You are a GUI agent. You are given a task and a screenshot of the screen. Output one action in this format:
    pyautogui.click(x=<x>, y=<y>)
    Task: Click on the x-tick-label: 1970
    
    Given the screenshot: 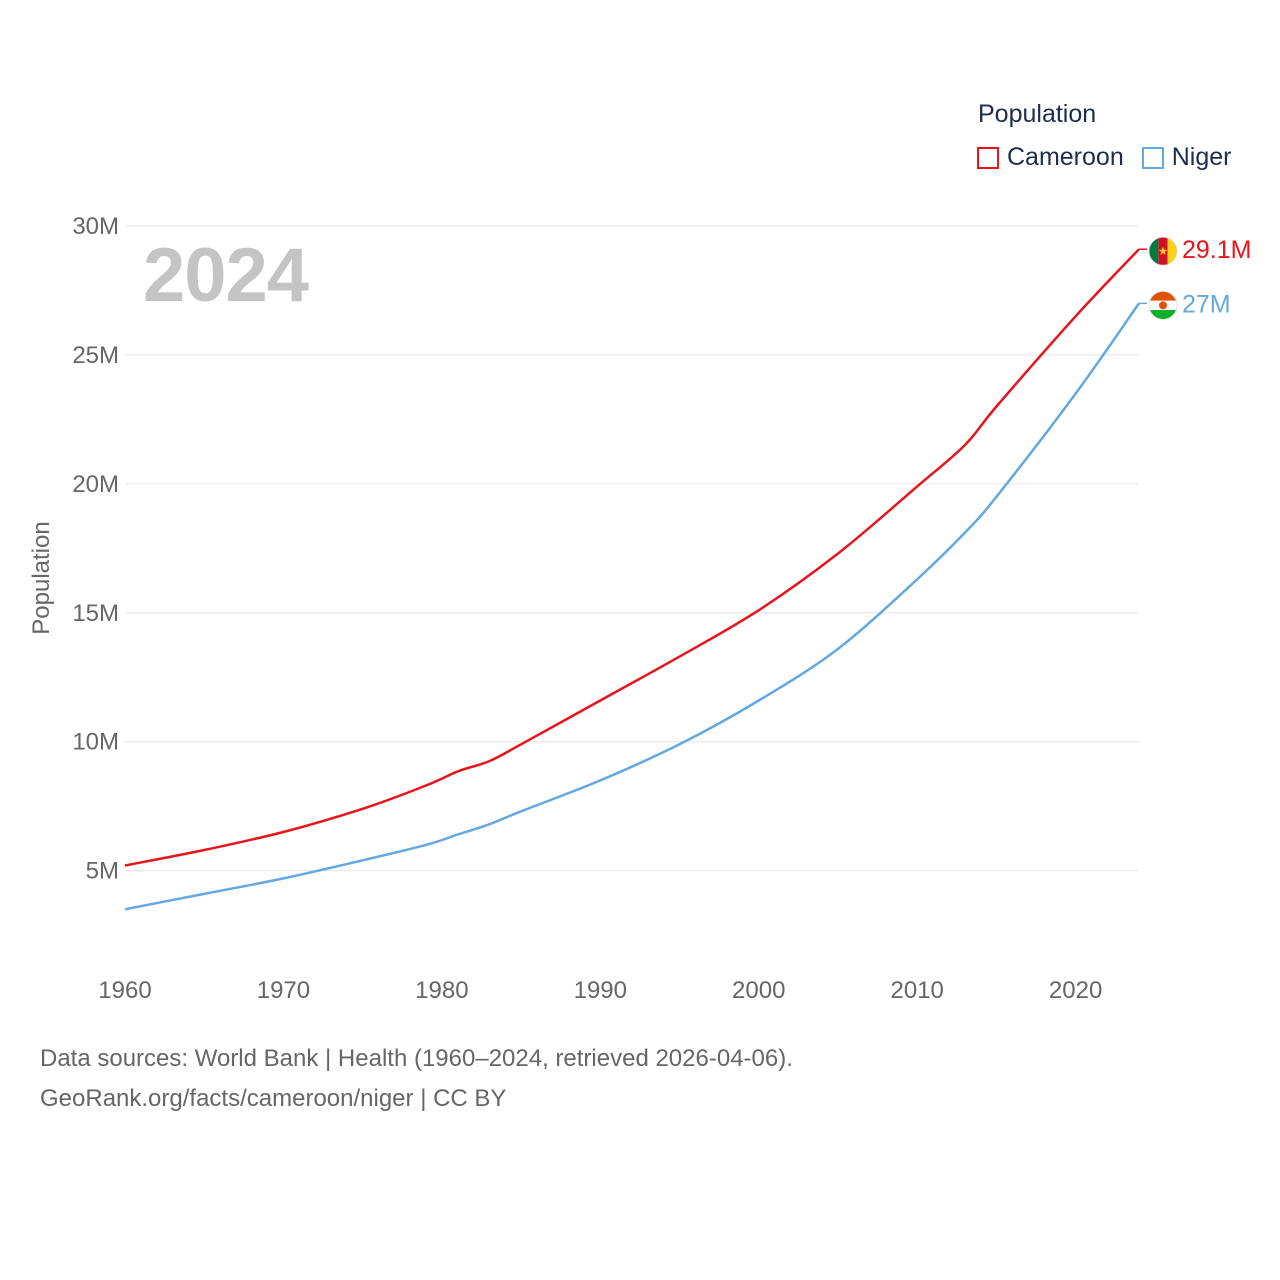 What is the action you would take?
    pyautogui.click(x=283, y=990)
    